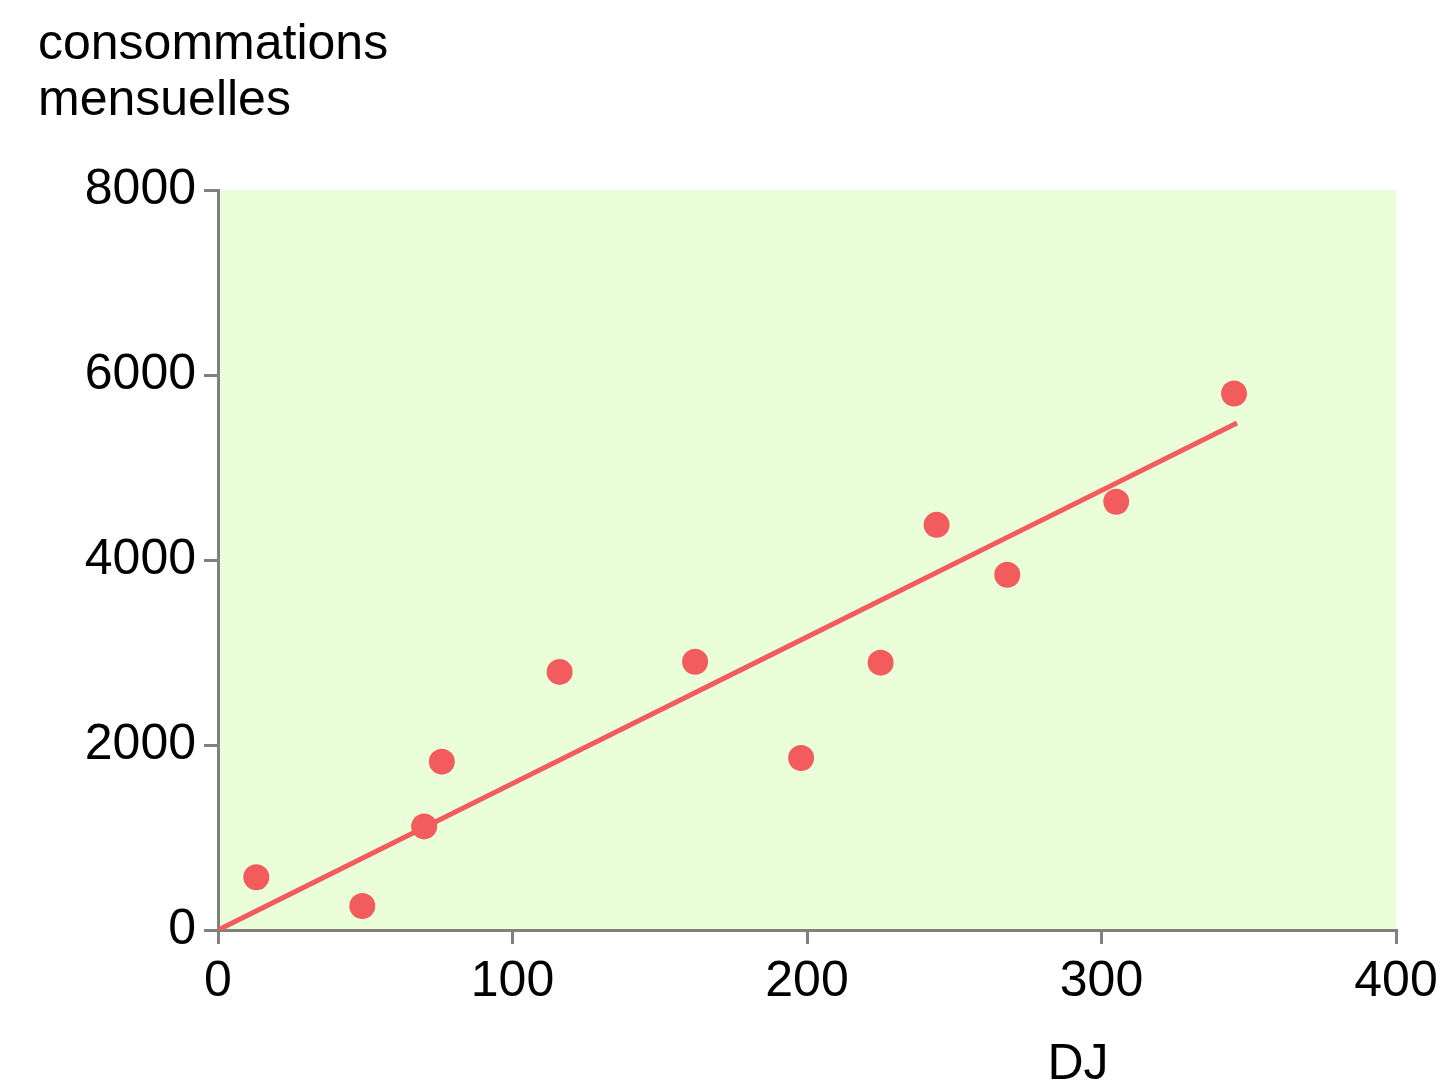  I want to click on x-axis-title: DJ, so click(1078, 1061).